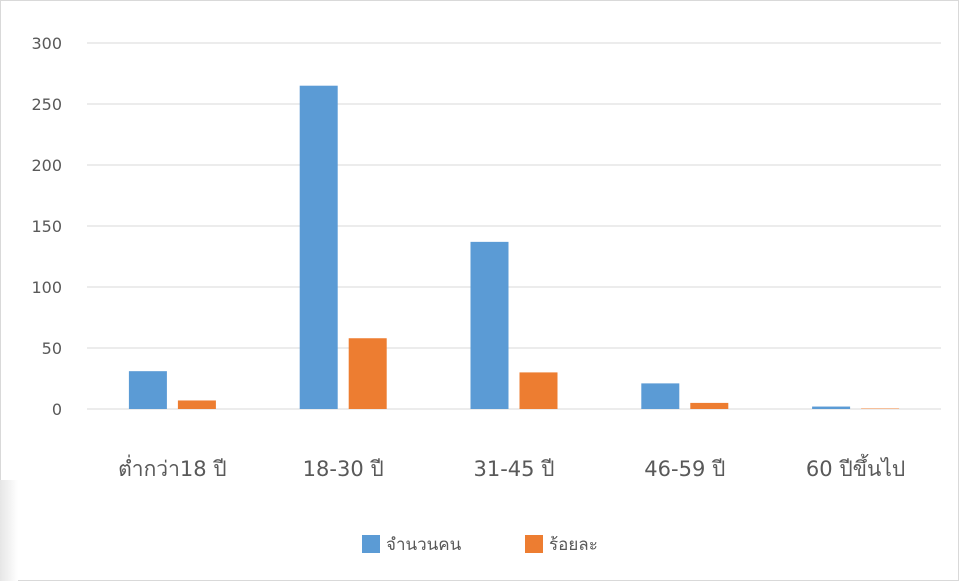  What do you see at coordinates (343, 469) in the screenshot?
I see `x-tick-label: 18-30 ปี` at bounding box center [343, 469].